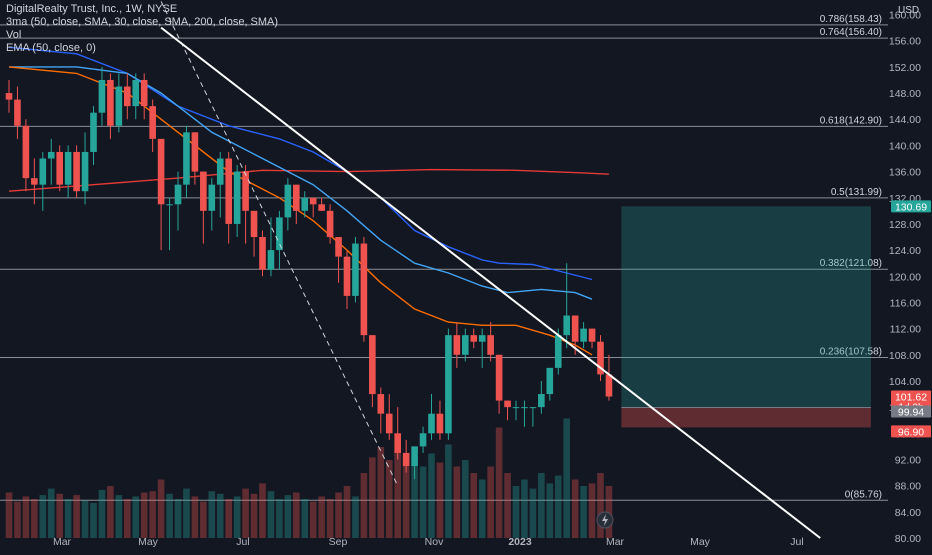  What do you see at coordinates (746, 417) in the screenshot?
I see `loss-zone` at bounding box center [746, 417].